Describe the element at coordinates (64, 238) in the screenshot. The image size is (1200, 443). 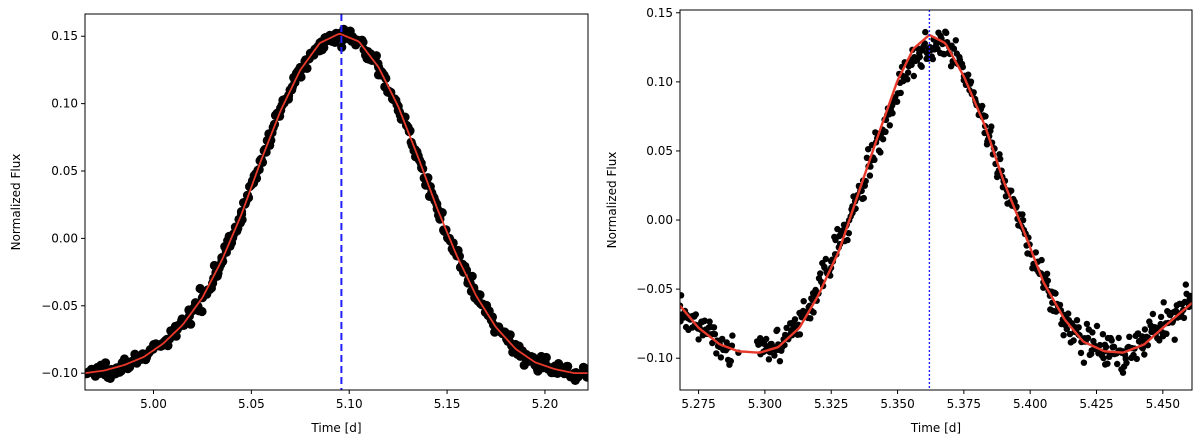
I see `left-y-tick-label: 0.00` at that location.